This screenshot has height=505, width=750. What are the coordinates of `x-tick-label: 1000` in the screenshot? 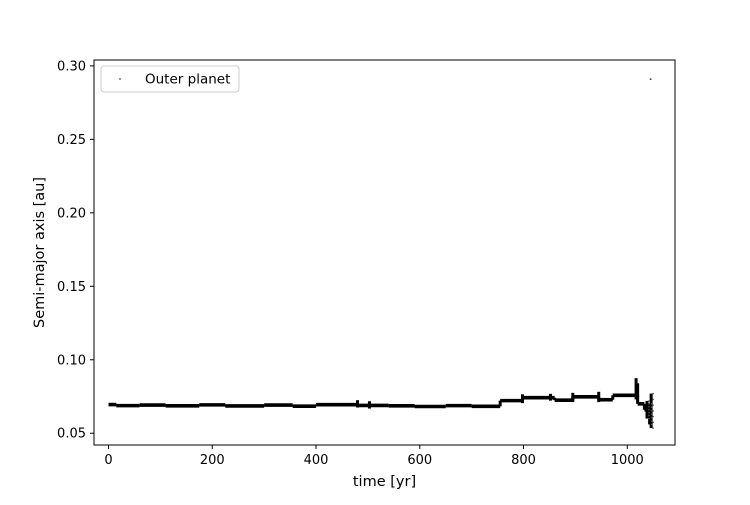 It's located at (627, 460).